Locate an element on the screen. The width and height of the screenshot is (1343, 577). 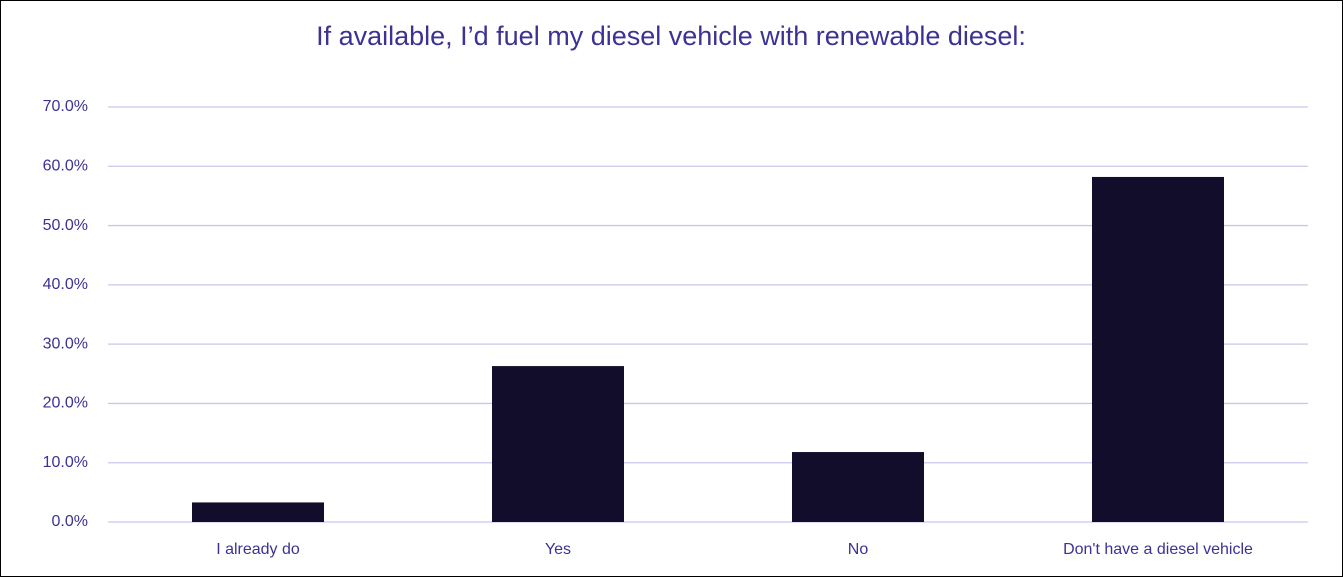
y-tick-label: 10.0% is located at coordinates (65, 462).